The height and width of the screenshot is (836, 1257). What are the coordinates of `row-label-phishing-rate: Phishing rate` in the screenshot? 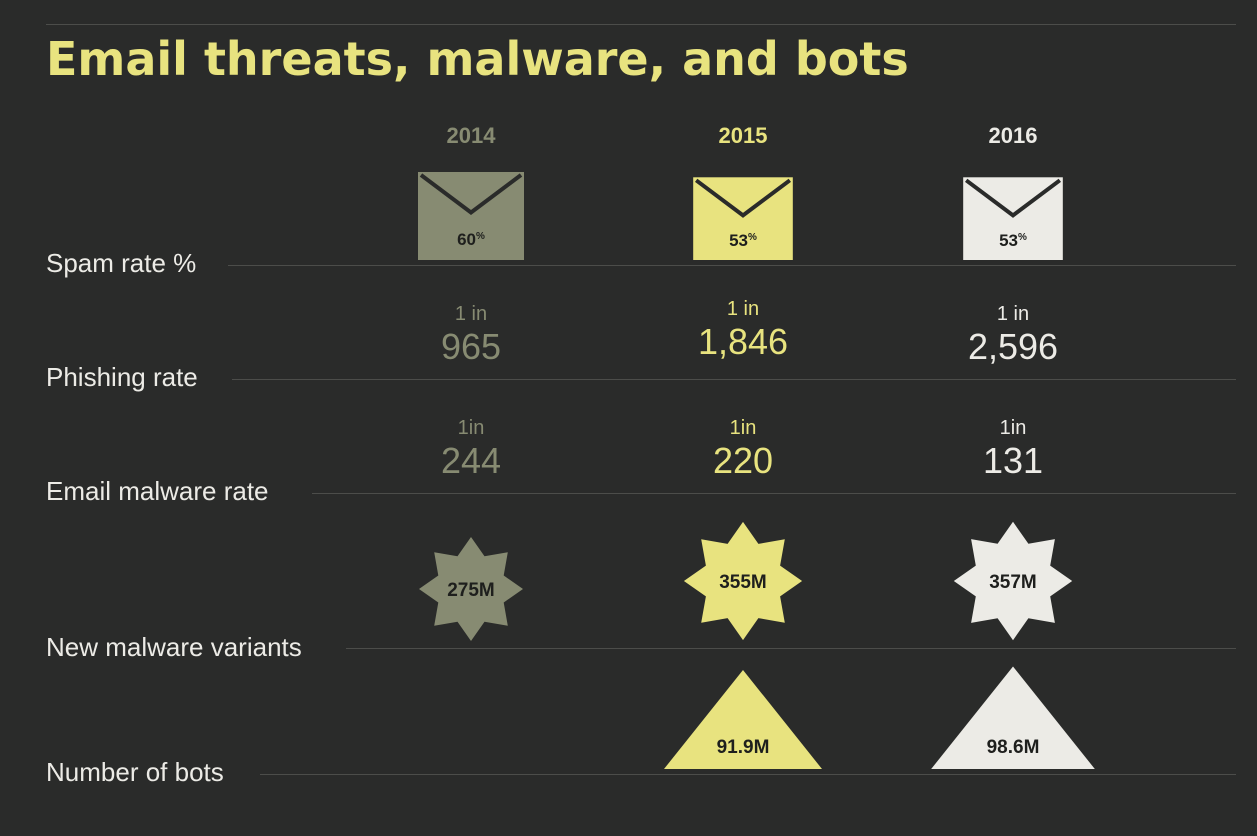 It's located at (122, 377).